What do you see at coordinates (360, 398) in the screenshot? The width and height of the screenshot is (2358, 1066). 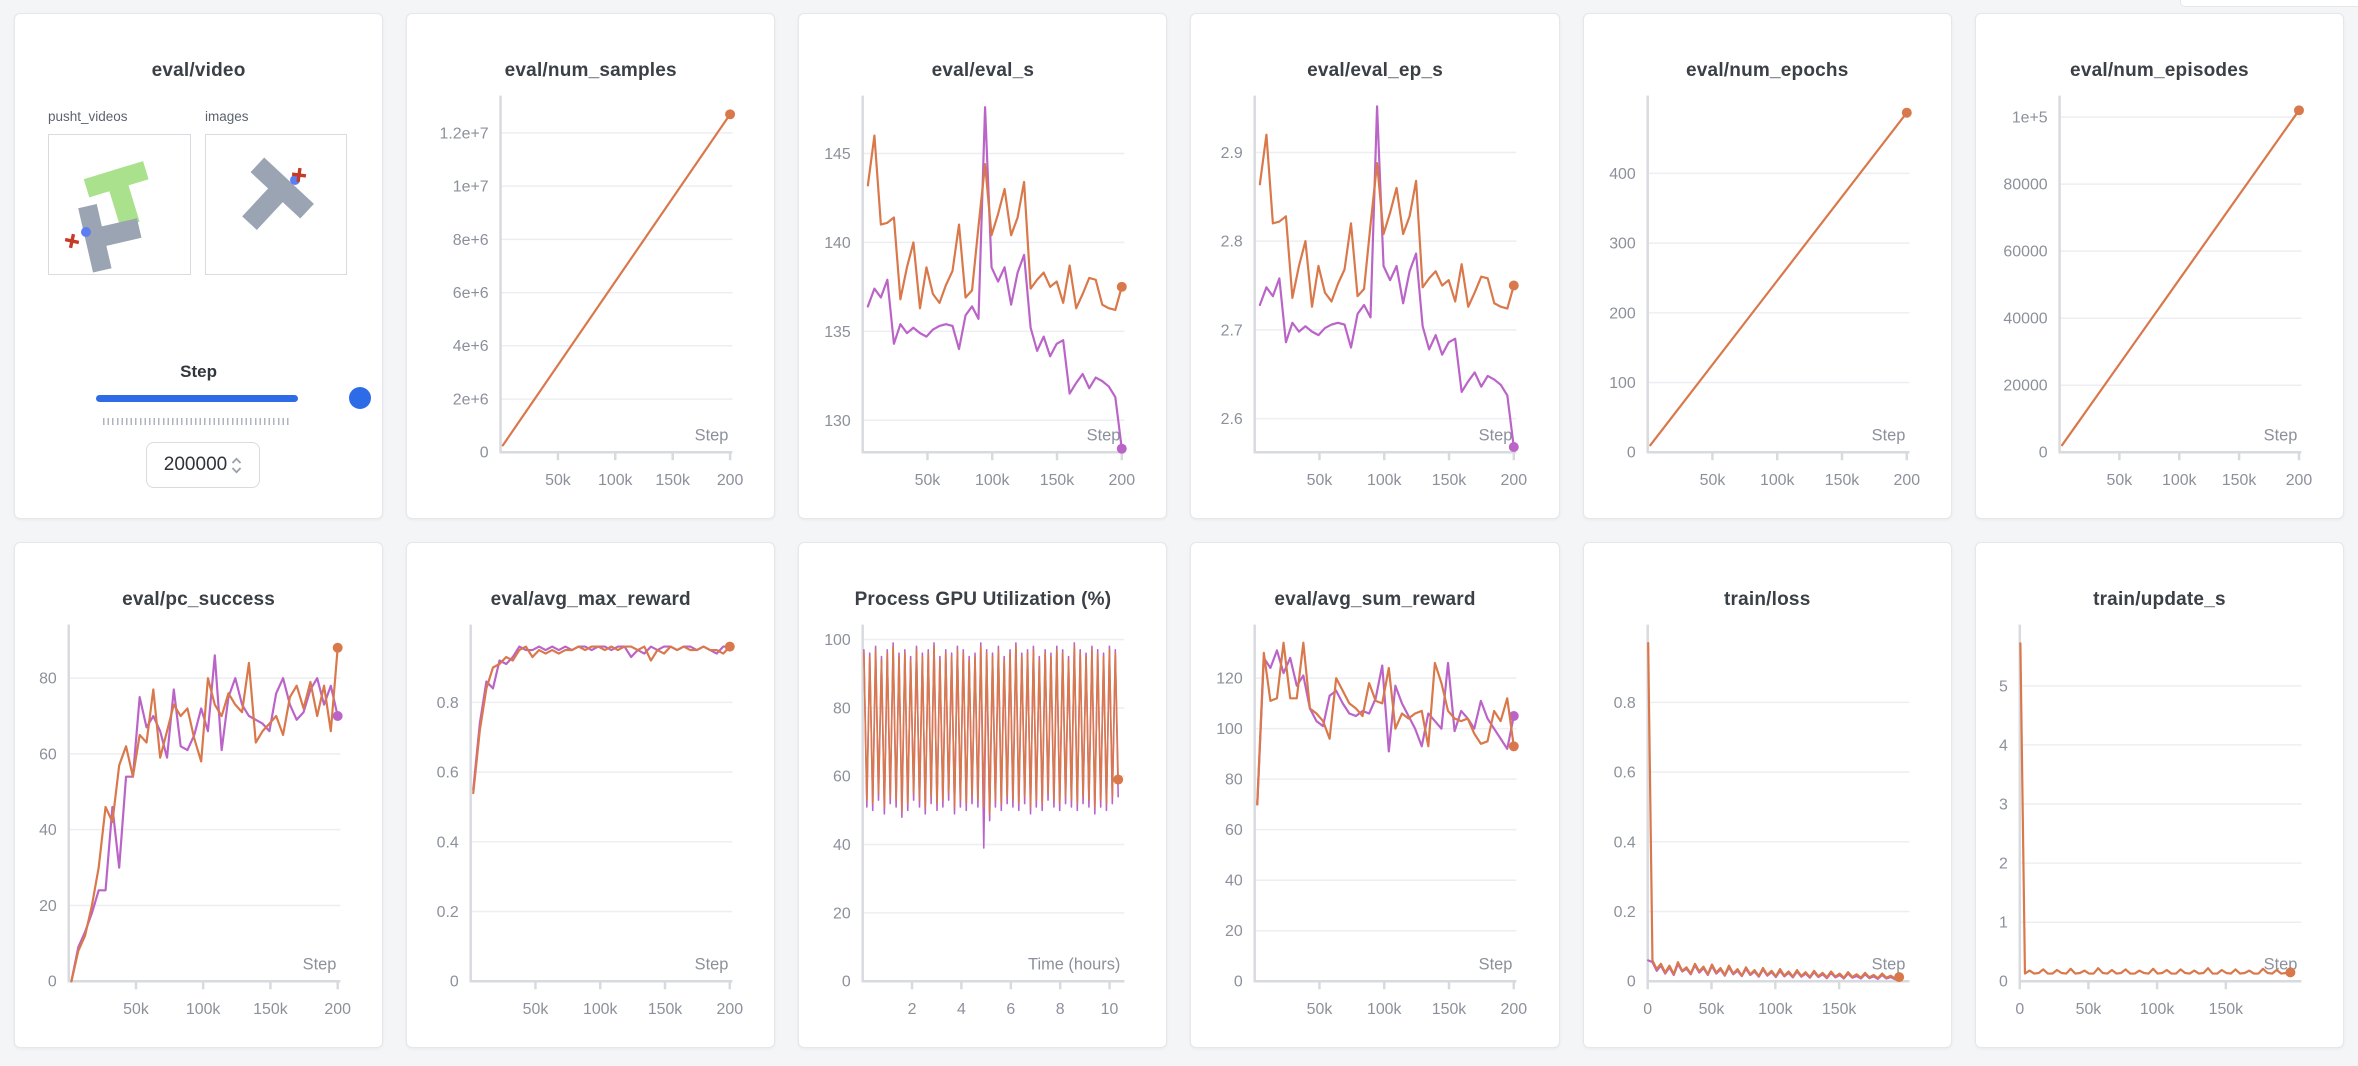 I see `slider-handle` at bounding box center [360, 398].